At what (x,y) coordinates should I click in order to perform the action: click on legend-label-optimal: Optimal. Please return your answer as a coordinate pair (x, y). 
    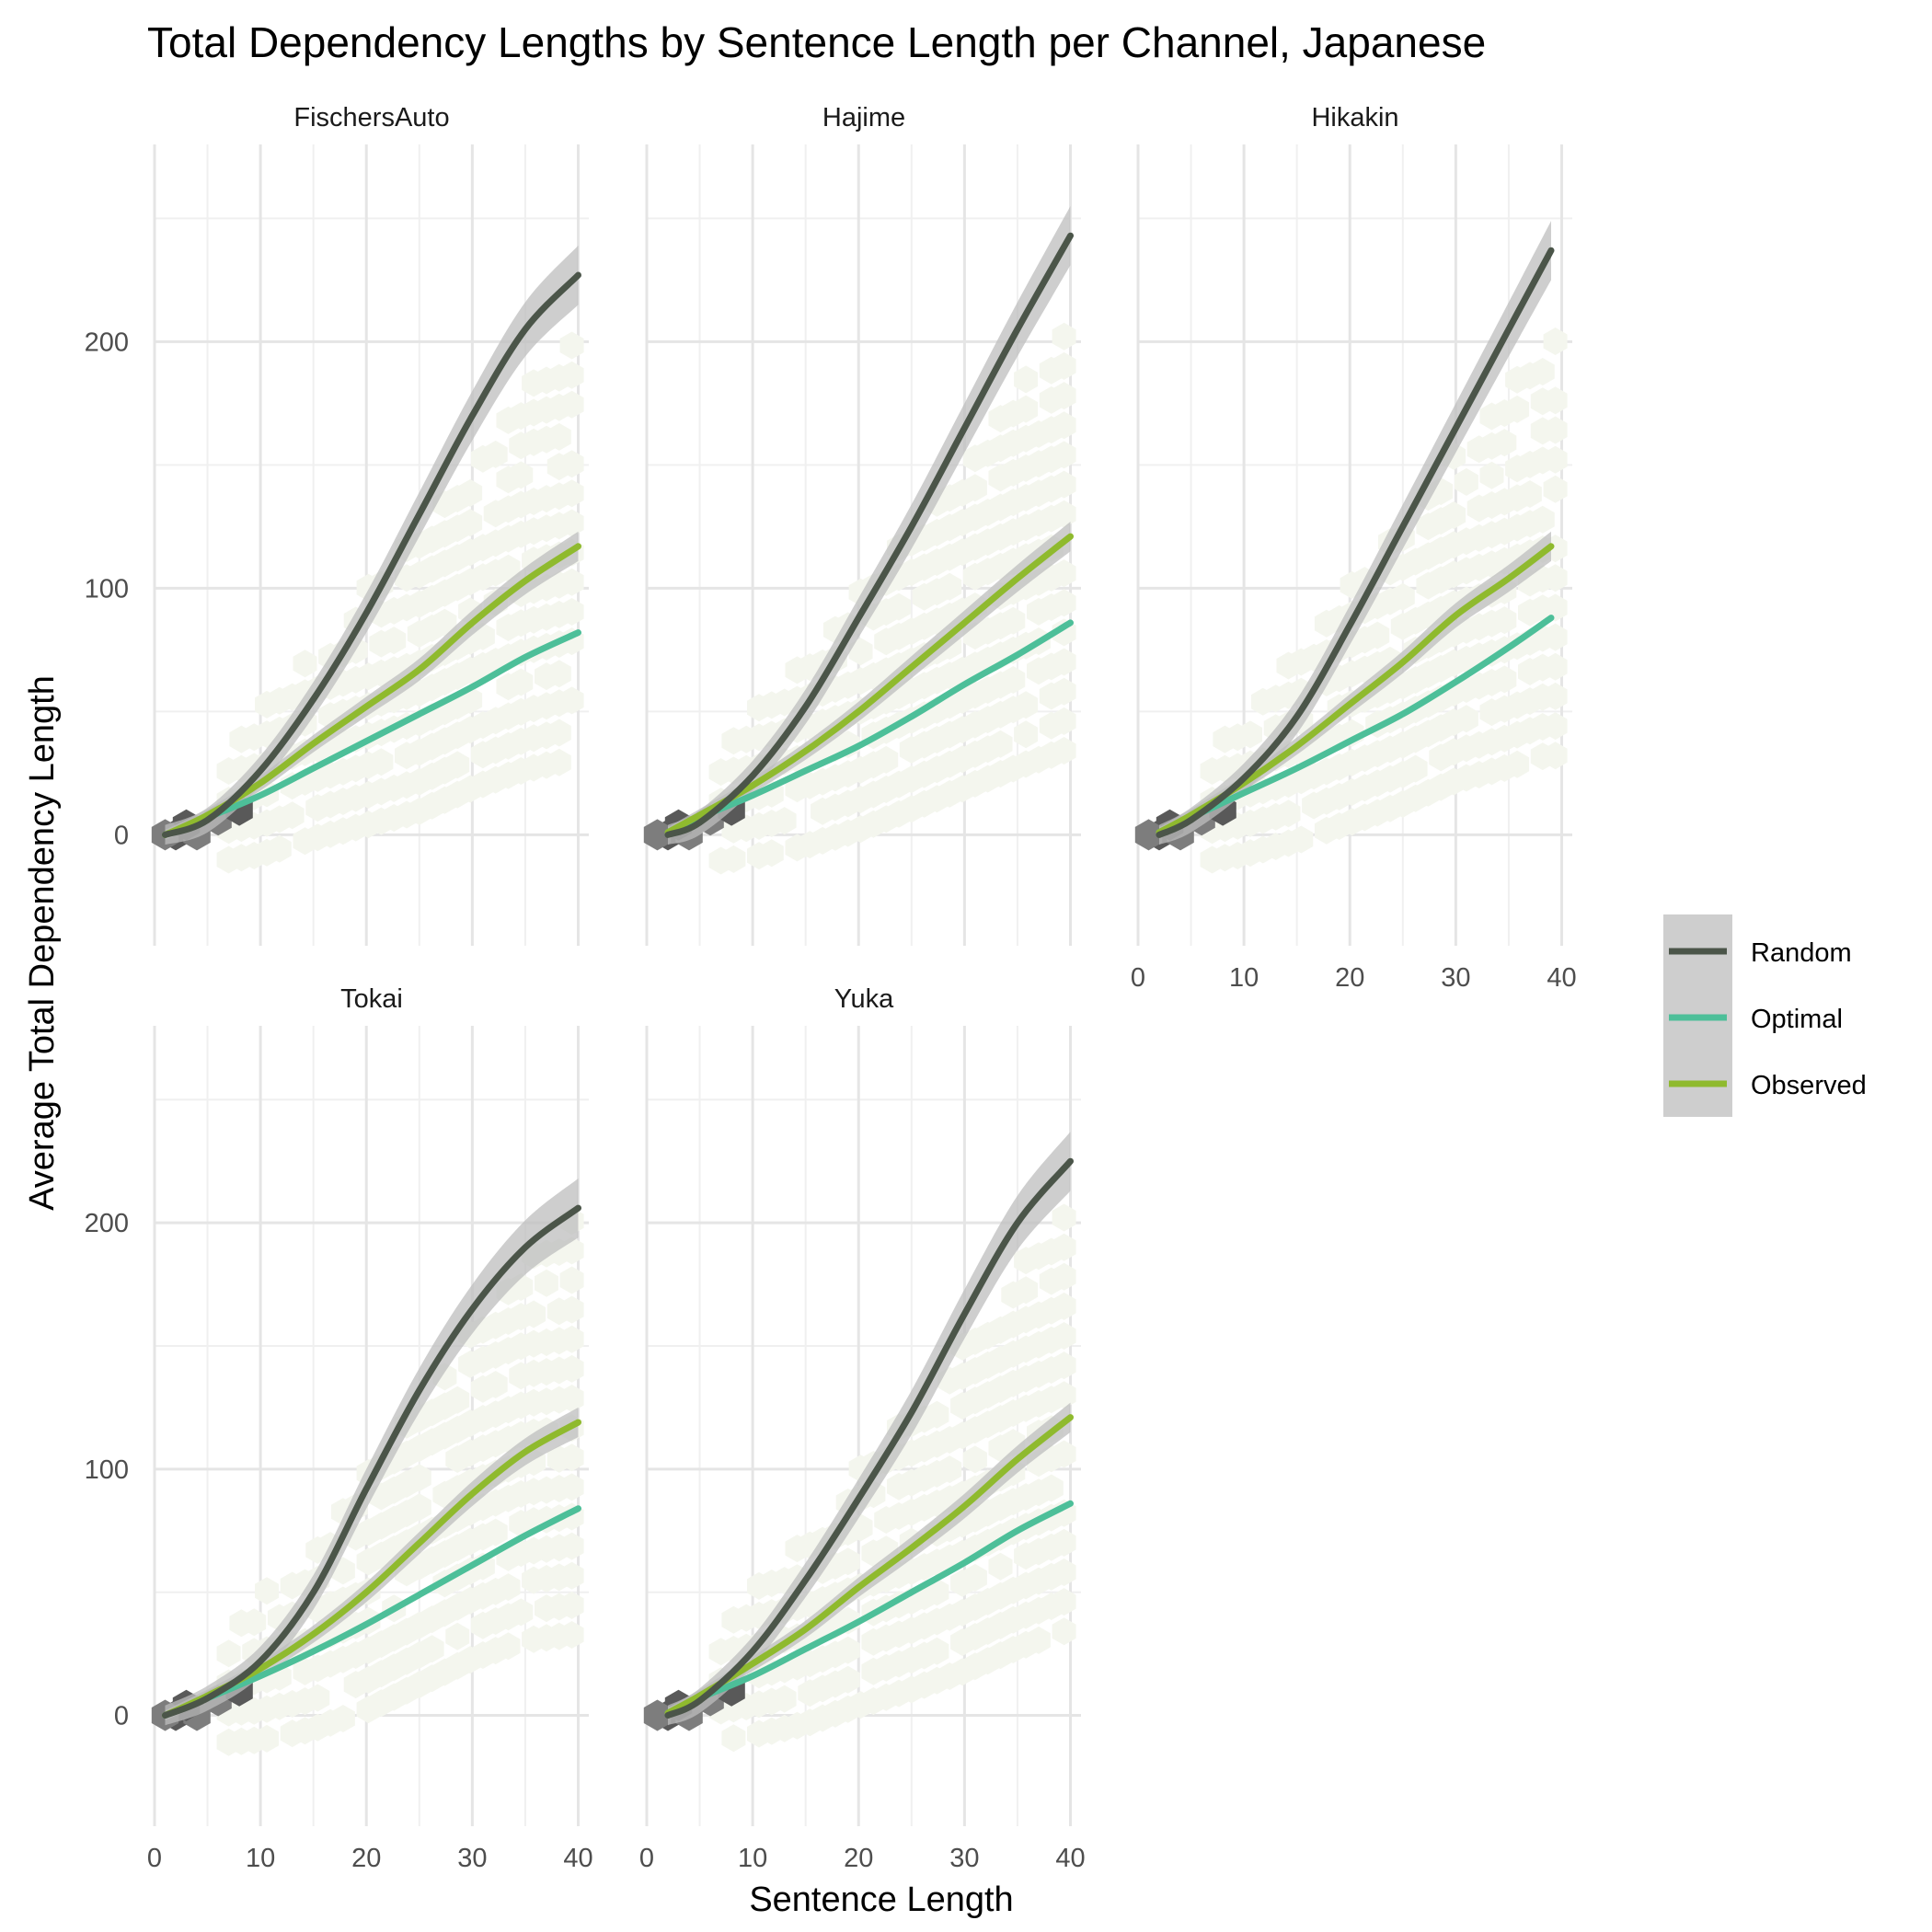
    Looking at the image, I should click on (1797, 1020).